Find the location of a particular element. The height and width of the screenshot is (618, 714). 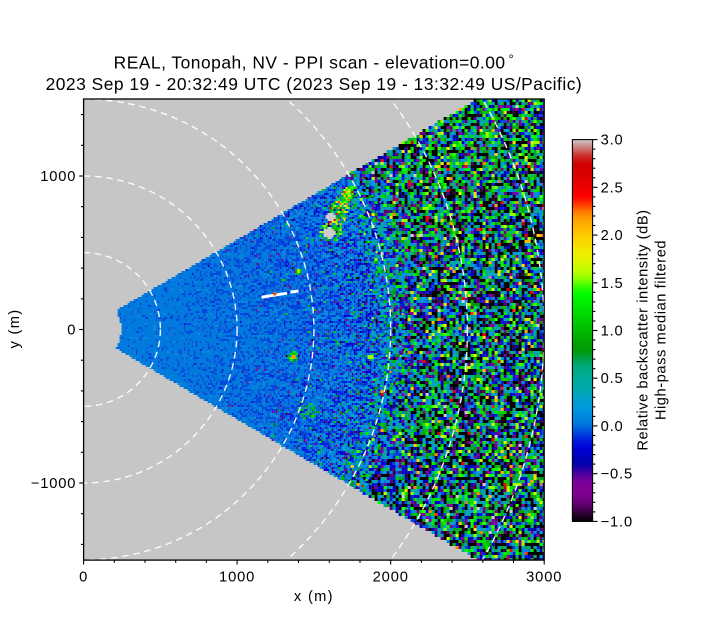

svg-text: 3000 is located at coordinates (544, 578).